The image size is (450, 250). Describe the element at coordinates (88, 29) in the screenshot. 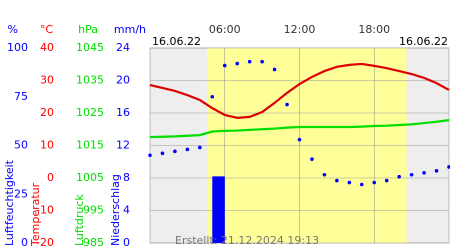

I see `axis-unit: hPa` at that location.